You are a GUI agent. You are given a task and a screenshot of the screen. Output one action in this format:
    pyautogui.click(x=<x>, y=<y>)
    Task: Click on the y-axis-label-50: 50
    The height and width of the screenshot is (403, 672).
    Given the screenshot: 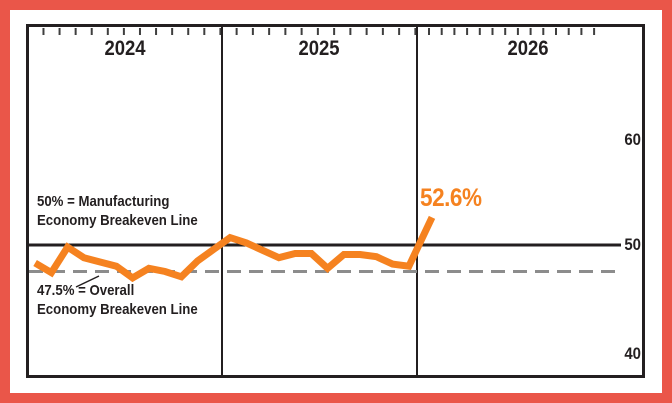 What is the action you would take?
    pyautogui.click(x=632, y=244)
    